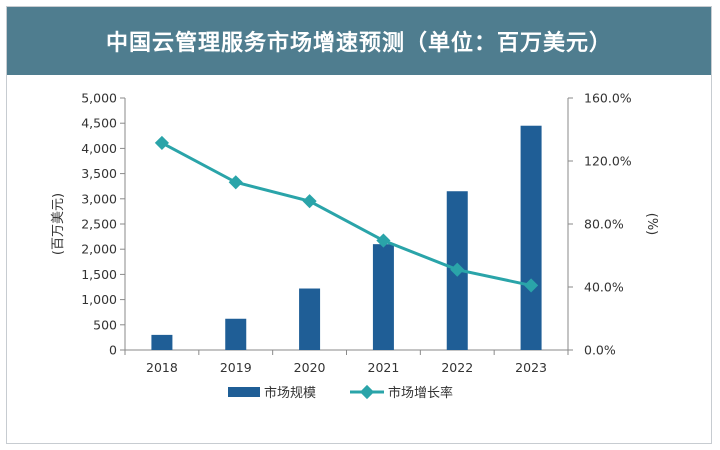  I want to click on x-tick-label: 2020, so click(310, 367).